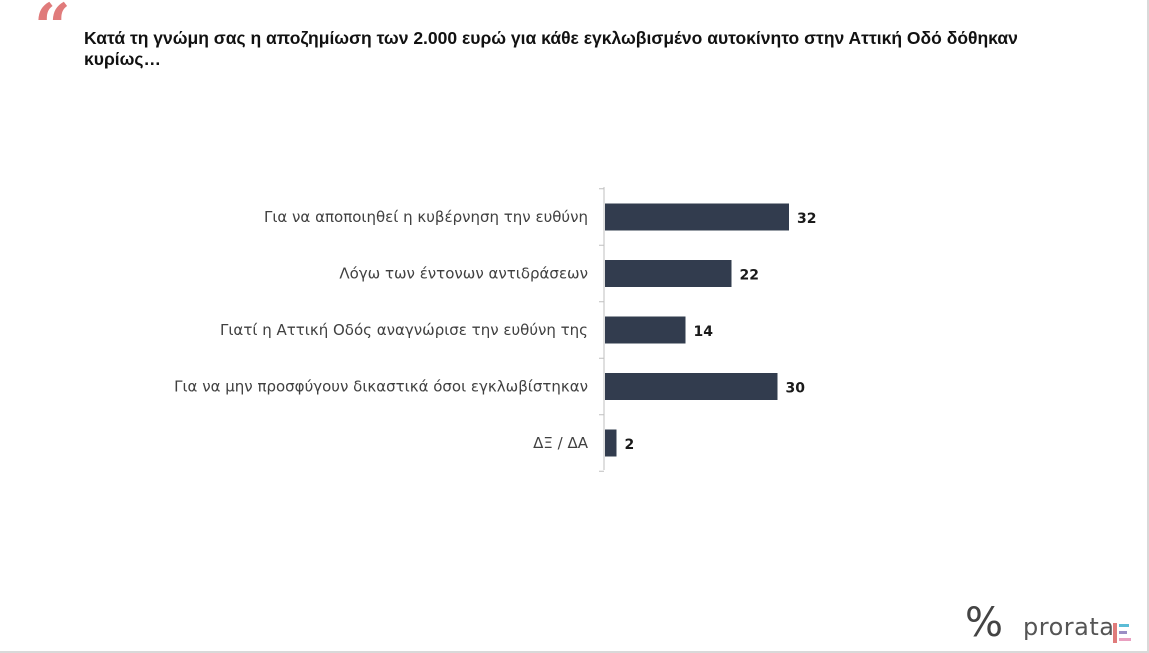 This screenshot has width=1149, height=653. What do you see at coordinates (1069, 627) in the screenshot?
I see `brand-name: prorata` at bounding box center [1069, 627].